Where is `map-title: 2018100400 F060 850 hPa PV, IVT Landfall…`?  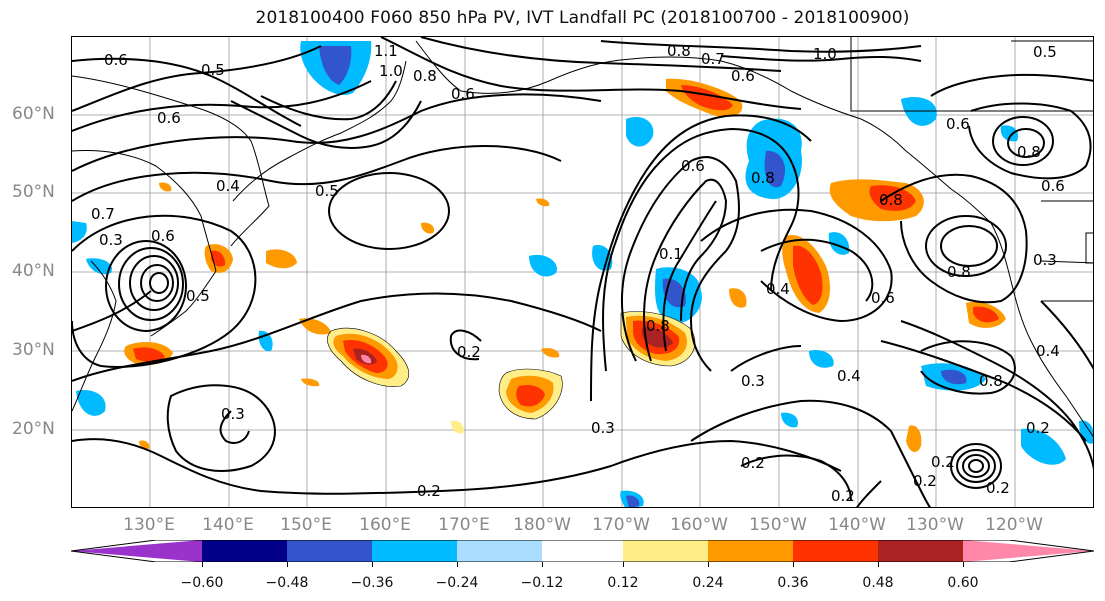
map-title: 2018100400 F060 850 hPa PV, IVT Landfall… is located at coordinates (582, 18).